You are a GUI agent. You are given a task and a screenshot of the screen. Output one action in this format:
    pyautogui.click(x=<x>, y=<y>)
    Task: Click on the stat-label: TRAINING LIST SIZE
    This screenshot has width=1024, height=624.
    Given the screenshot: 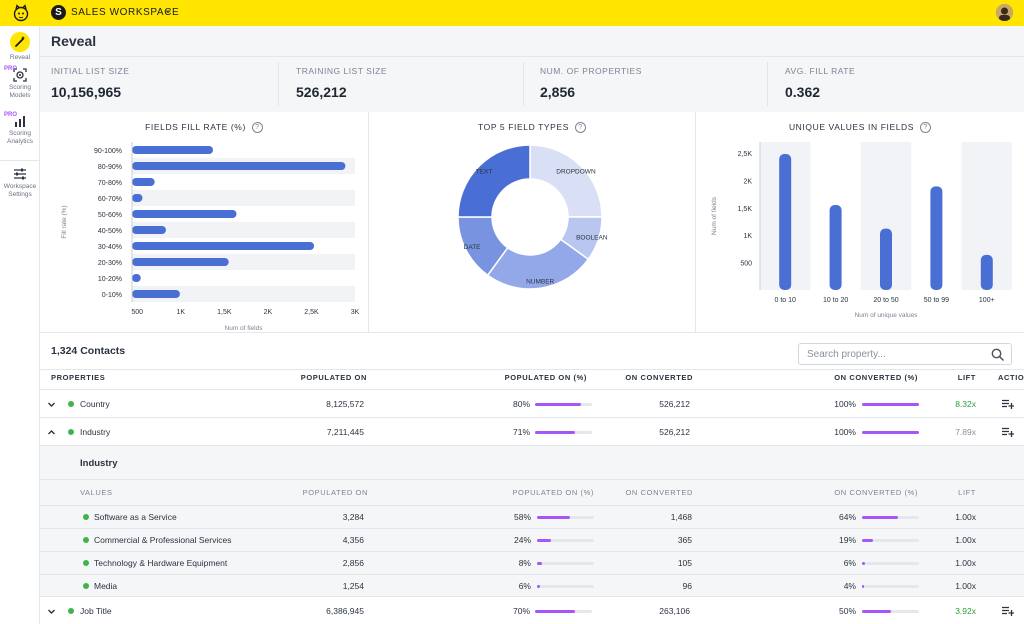 What is the action you would take?
    pyautogui.click(x=342, y=71)
    